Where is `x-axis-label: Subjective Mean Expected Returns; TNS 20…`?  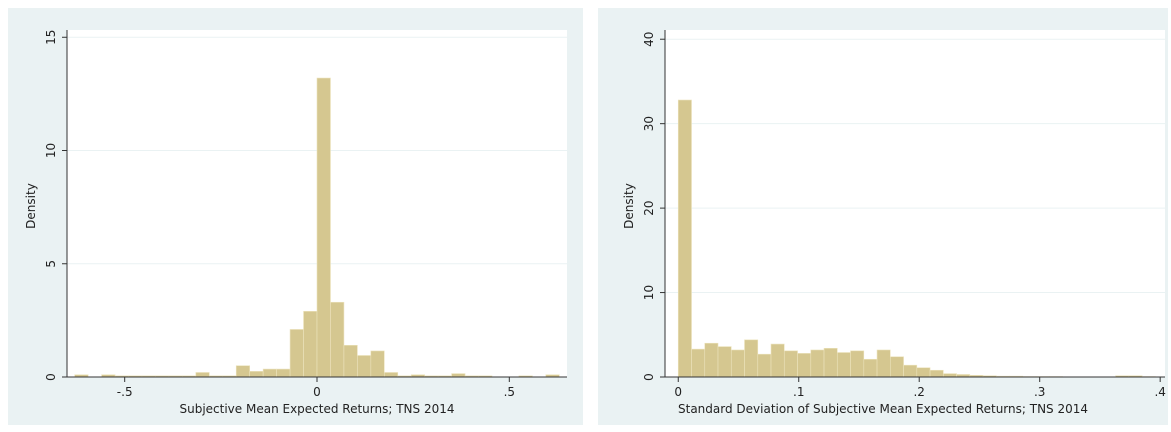 x-axis-label: Subjective Mean Expected Returns; TNS 20… is located at coordinates (316, 409).